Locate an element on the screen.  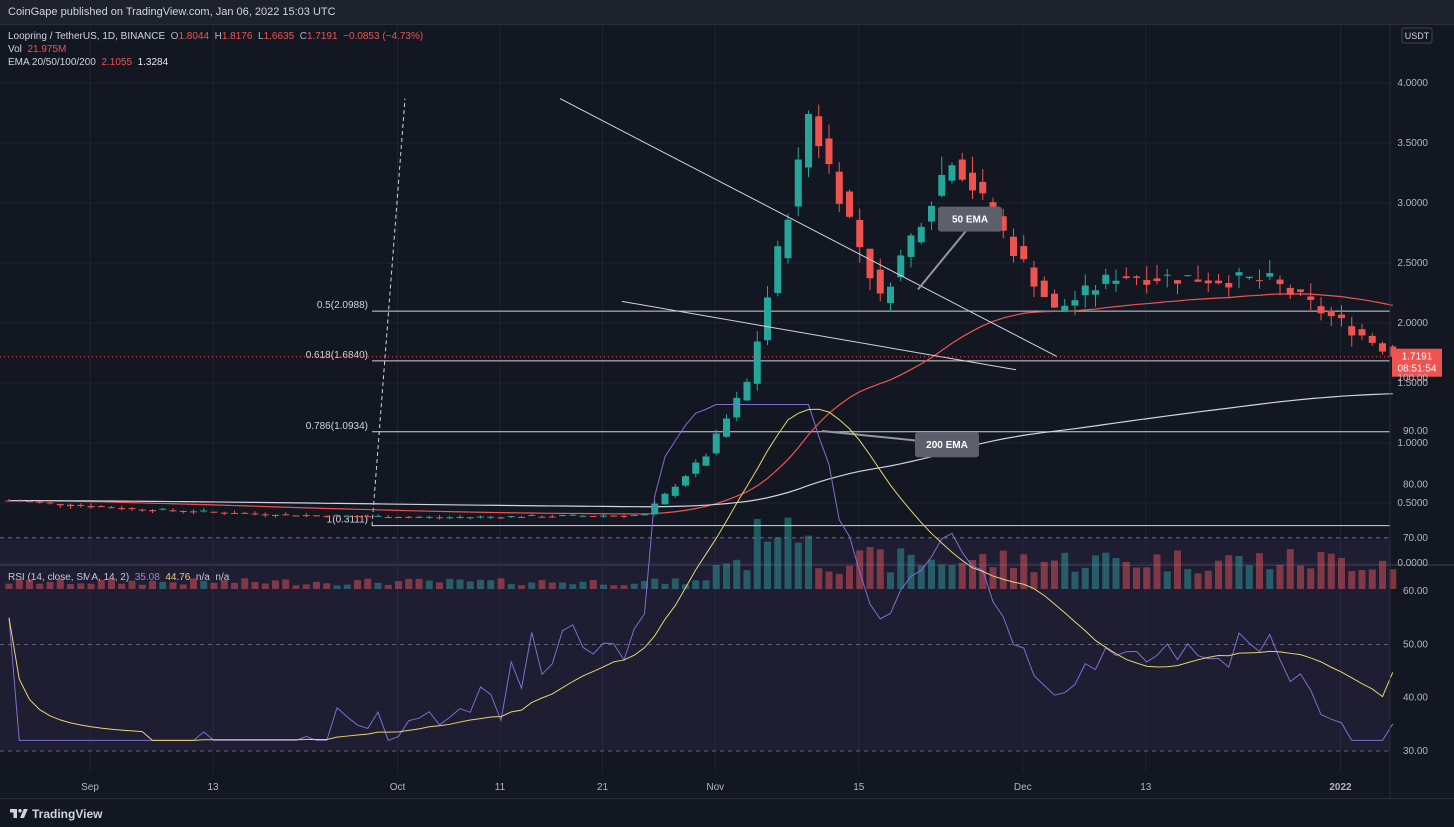
rsi-tick-label: 80.00 is located at coordinates (1415, 485).